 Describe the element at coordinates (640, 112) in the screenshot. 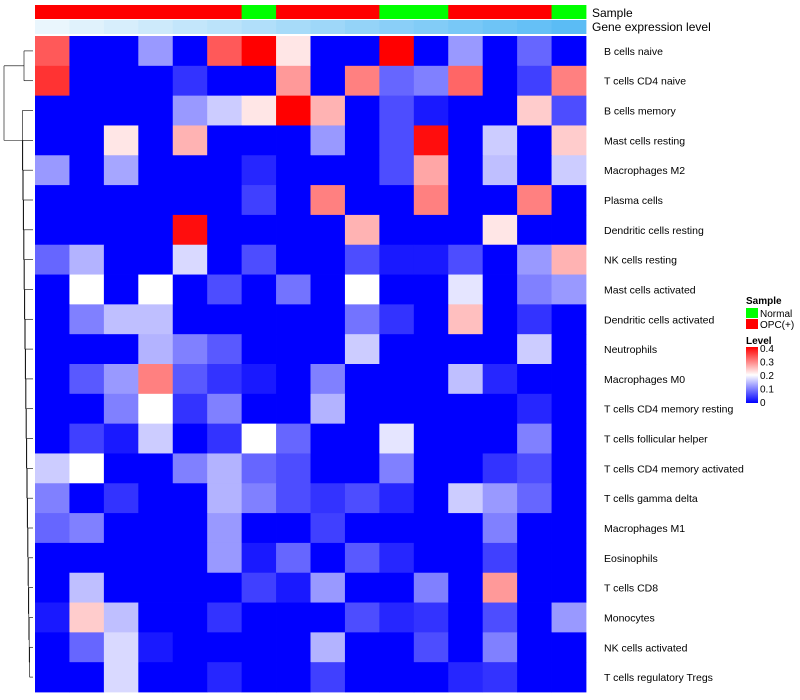

I see `row-label-b-cells-memory: B cells memory` at that location.